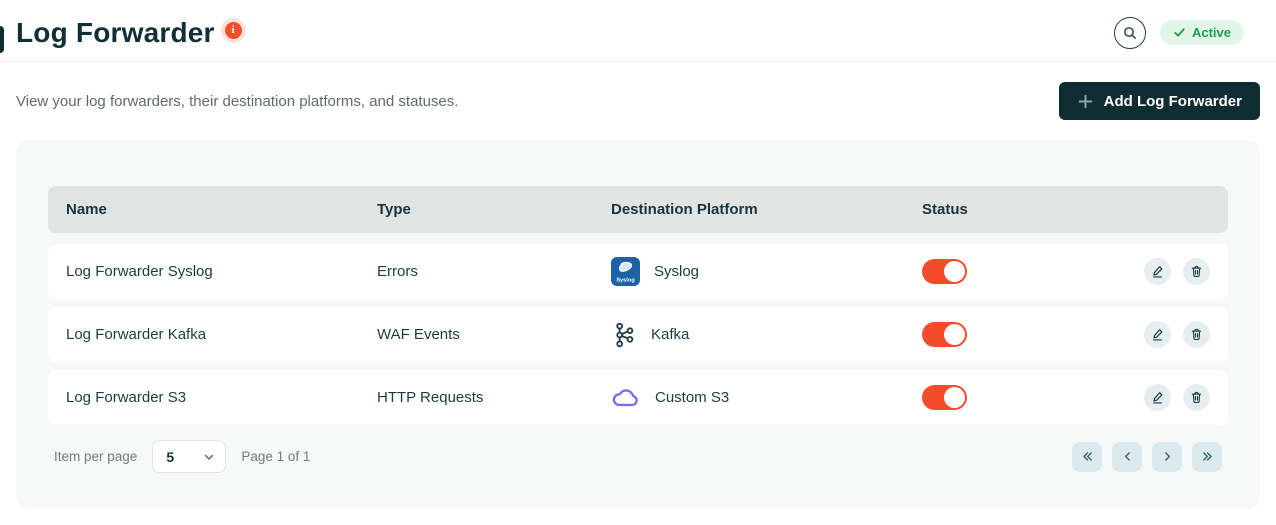 This screenshot has width=1276, height=525. What do you see at coordinates (209, 457) in the screenshot?
I see `chevron-down-icon` at bounding box center [209, 457].